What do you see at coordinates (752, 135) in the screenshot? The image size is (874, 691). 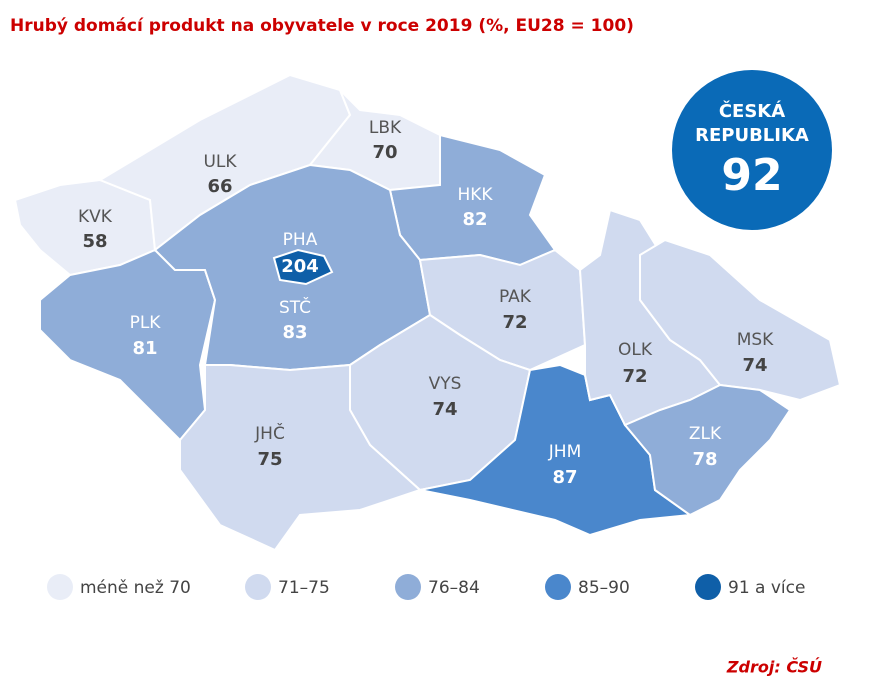 I see `badge-label: REPUBLIKA` at bounding box center [752, 135].